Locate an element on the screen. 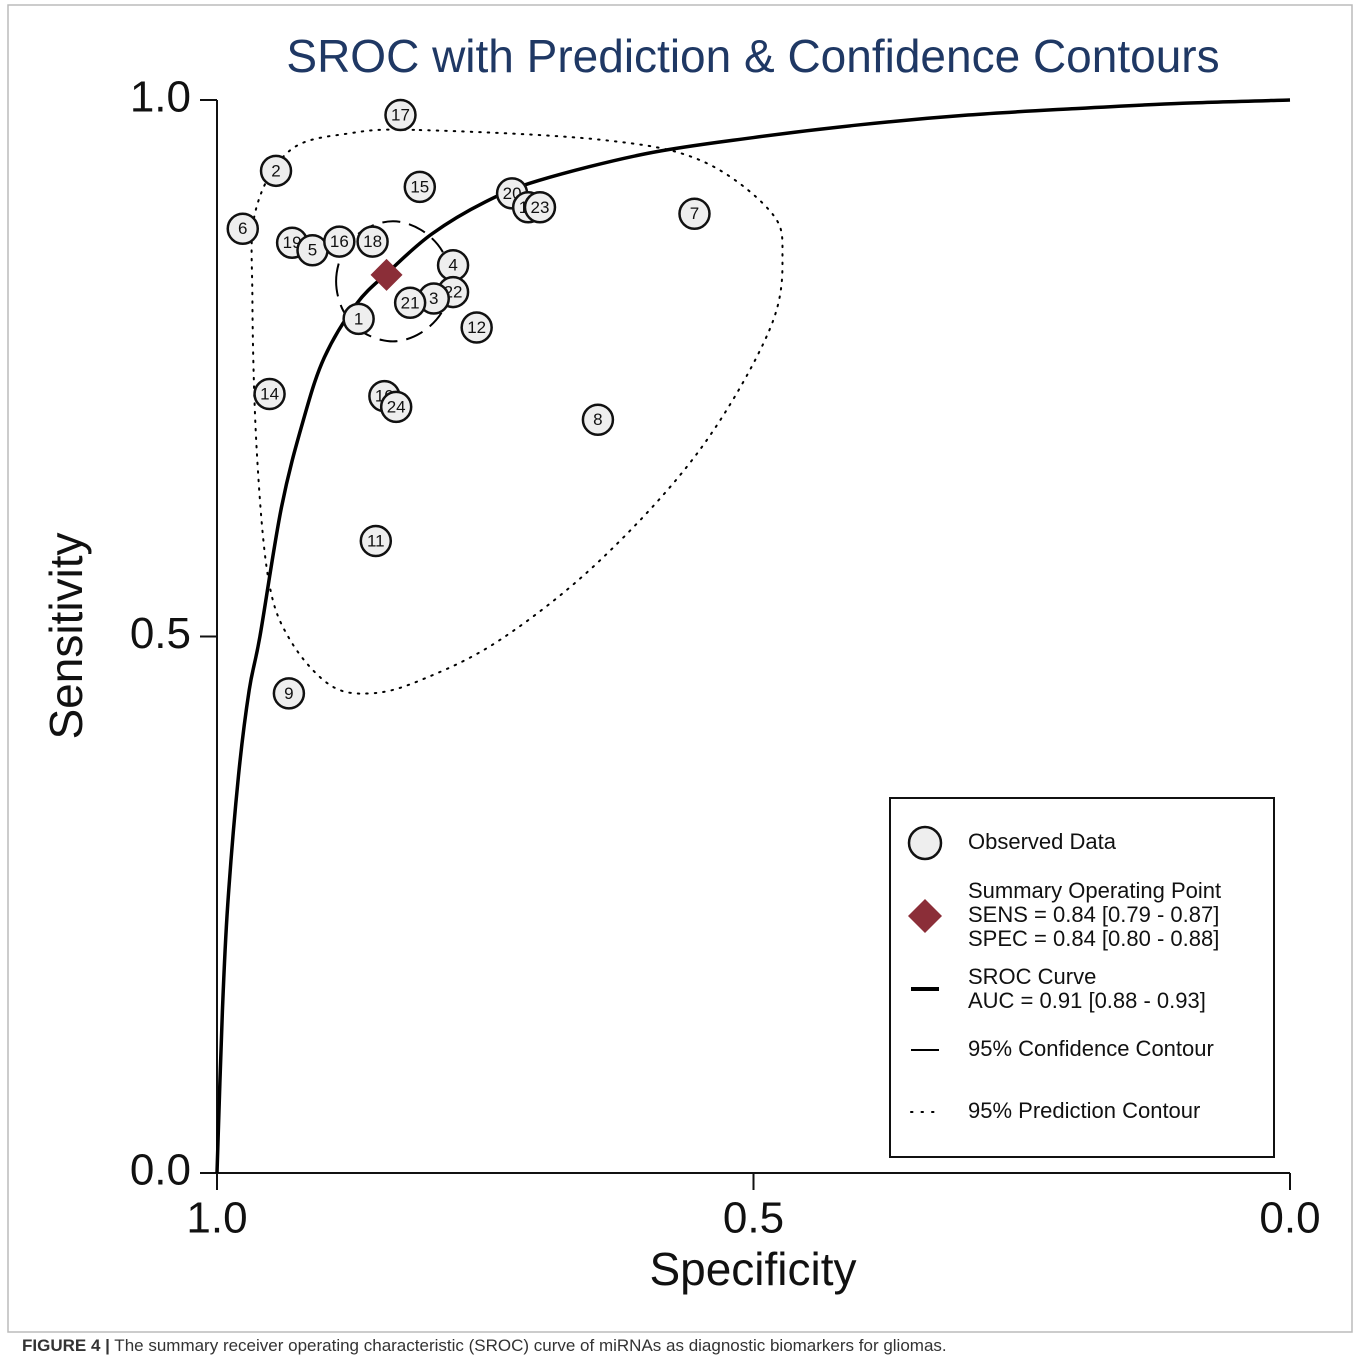 The height and width of the screenshot is (1365, 1360). legend-box is located at coordinates (1082, 977).